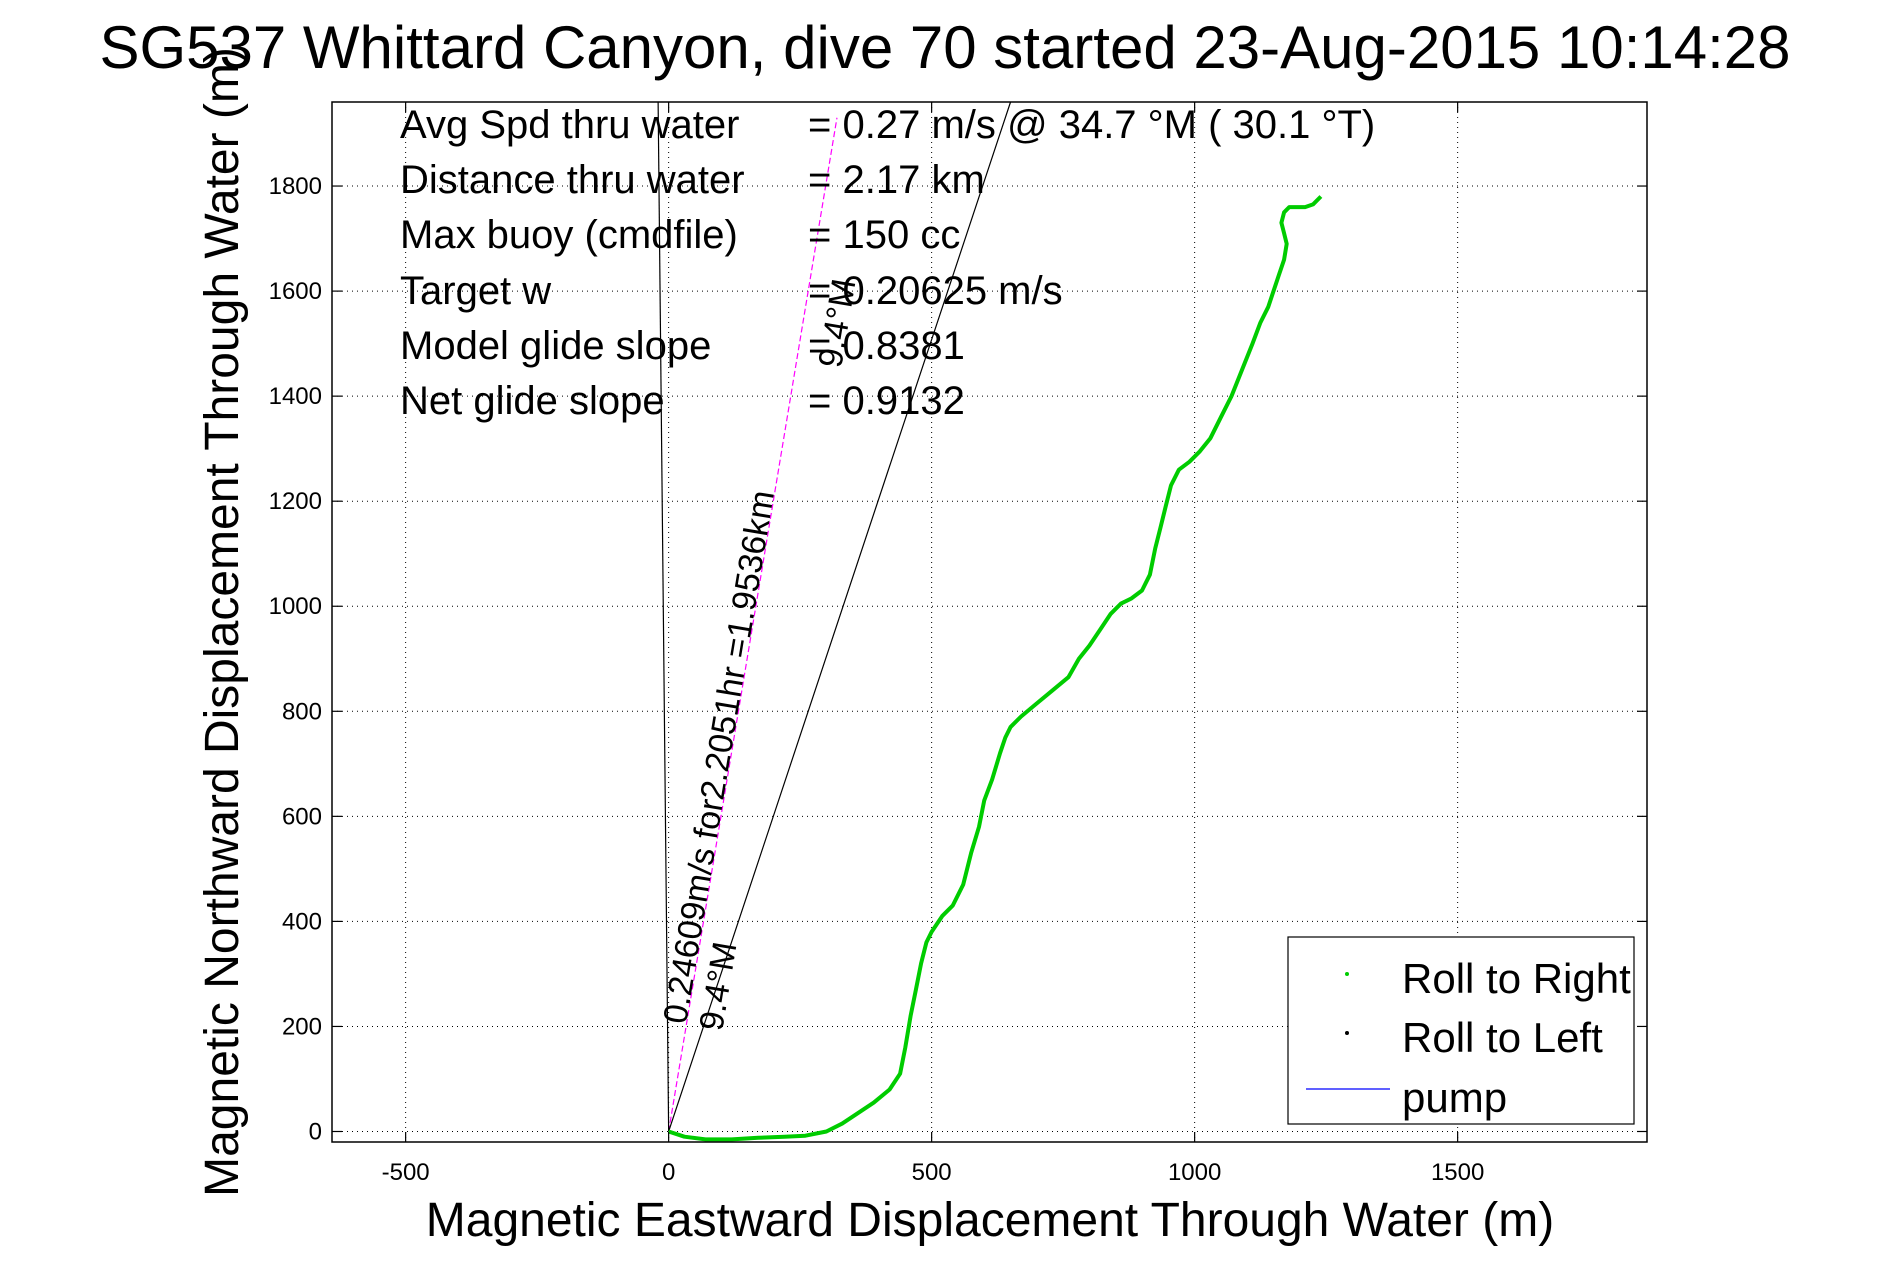  Describe the element at coordinates (1347, 974) in the screenshot. I see `legend-marker-roll-right` at that location.